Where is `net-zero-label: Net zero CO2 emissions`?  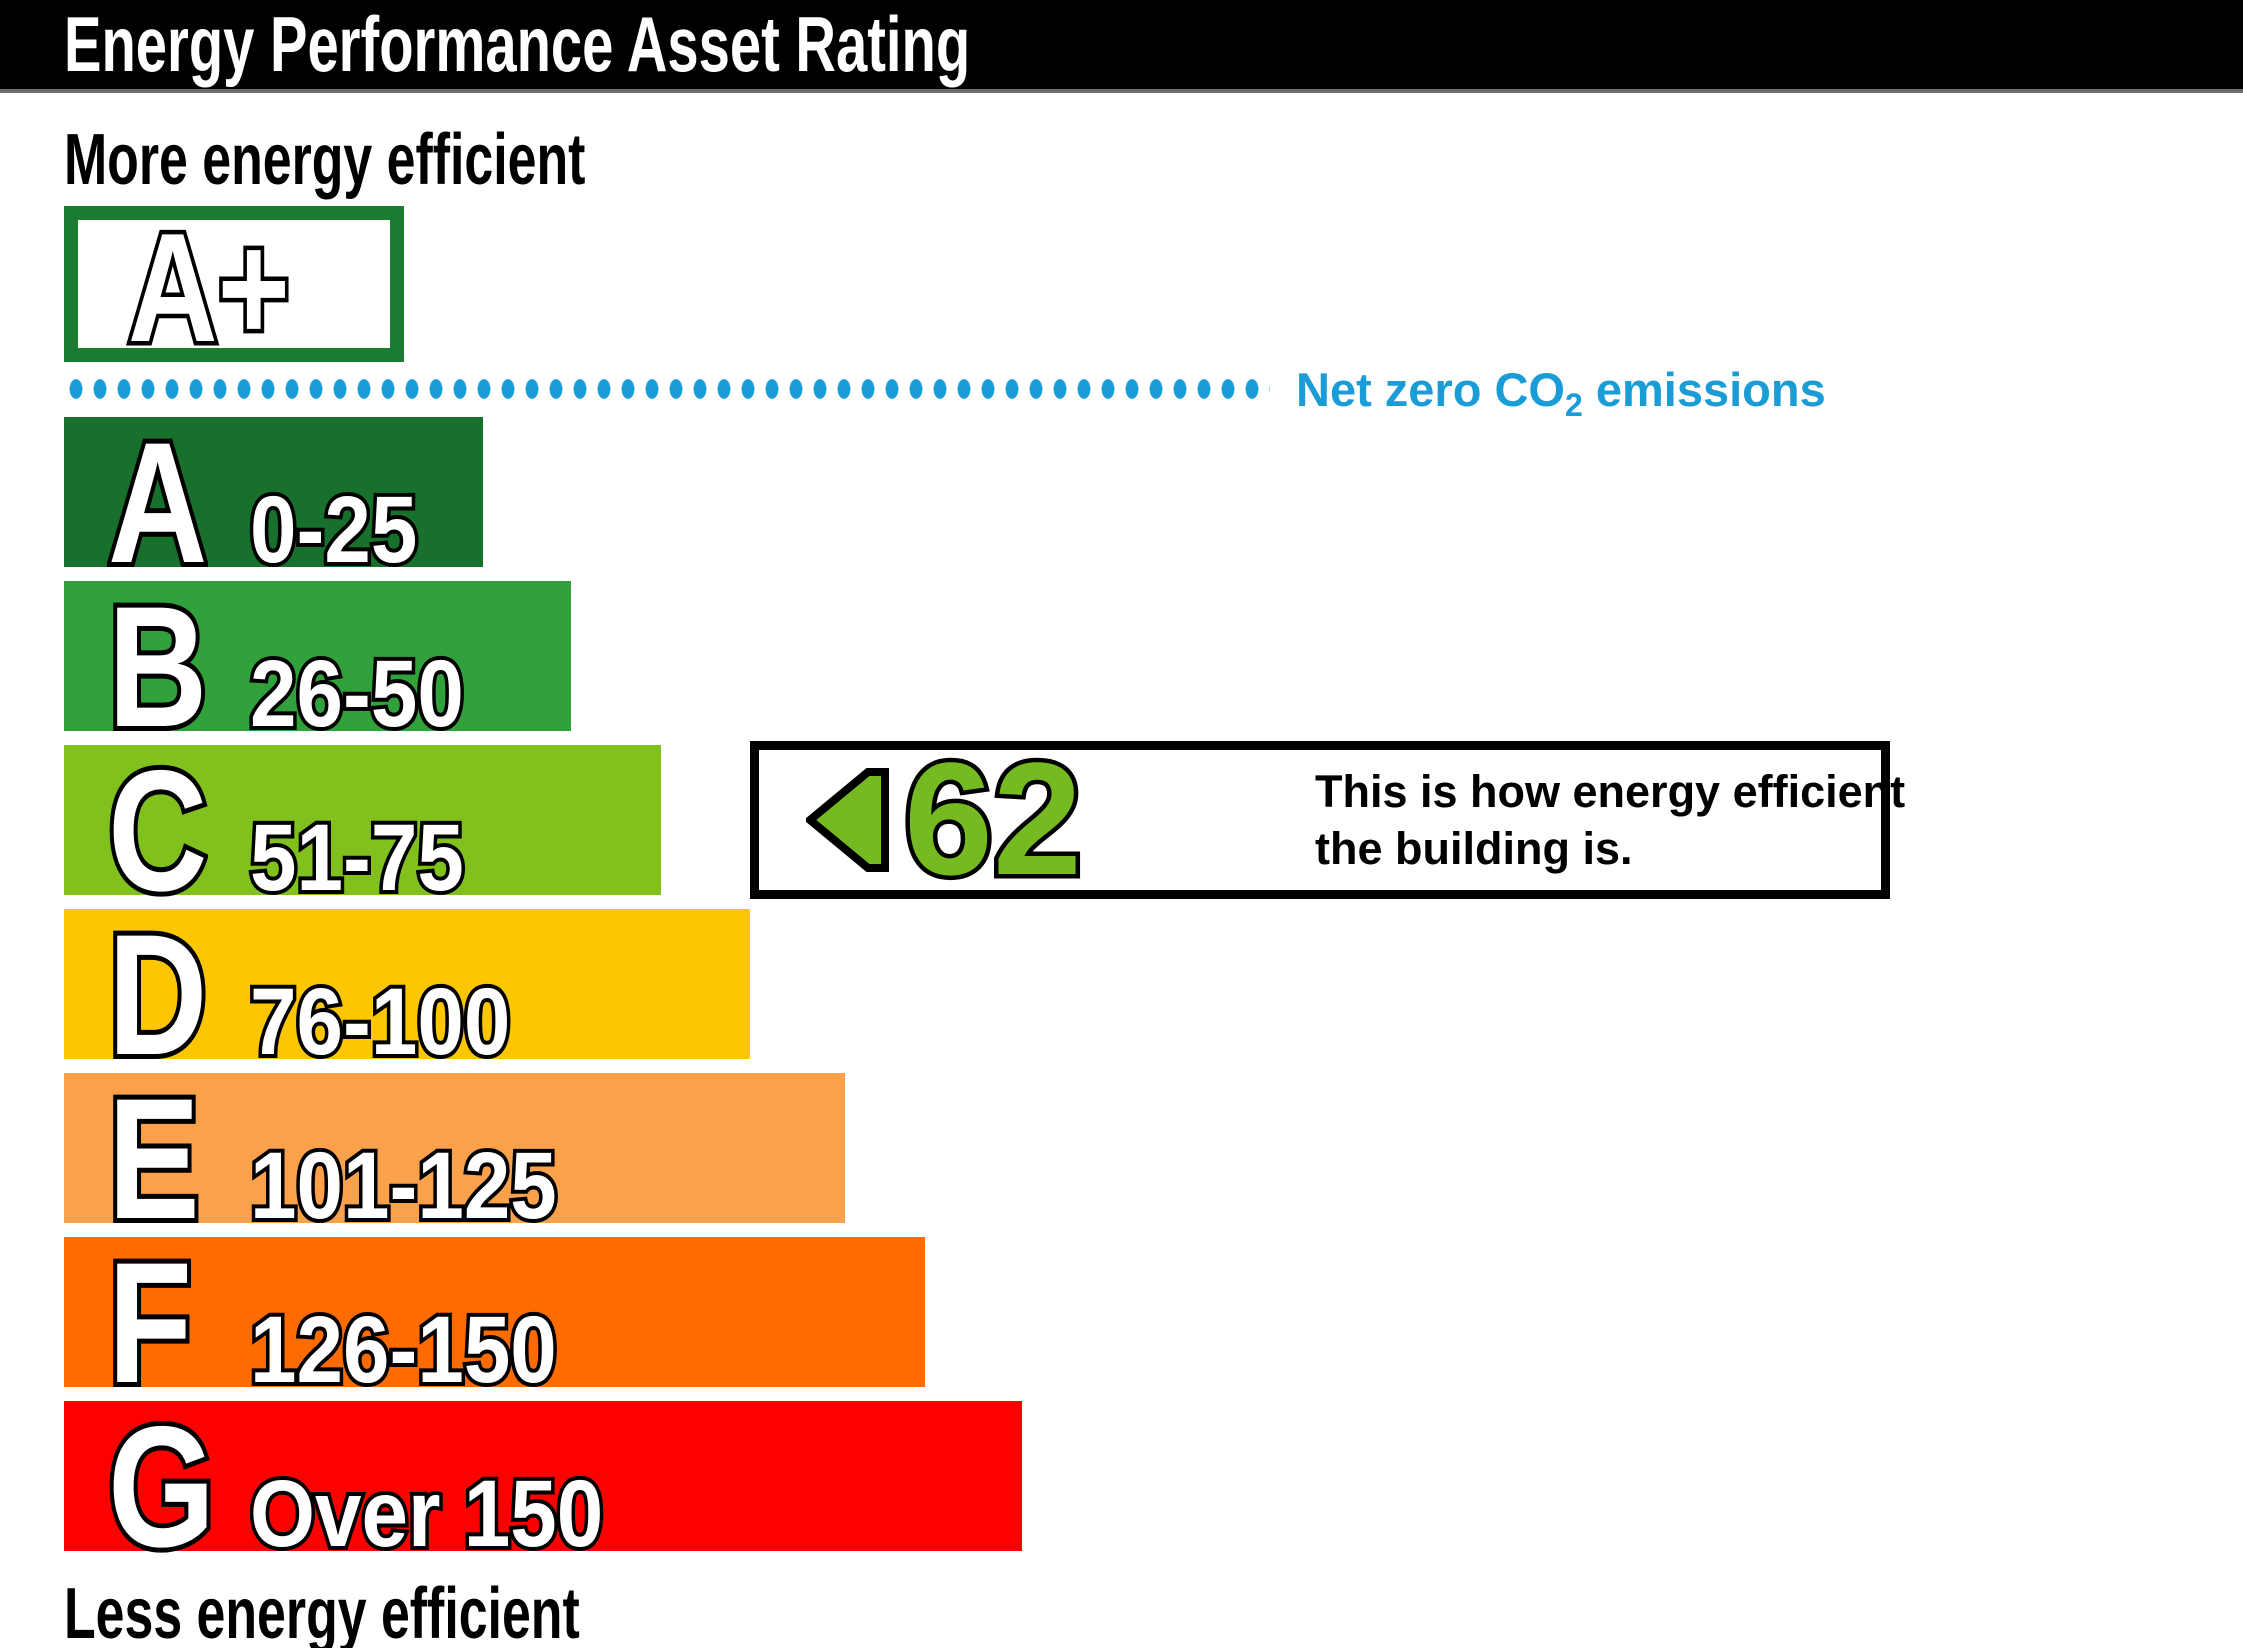 net-zero-label: Net zero CO2 emissions is located at coordinates (1561, 393).